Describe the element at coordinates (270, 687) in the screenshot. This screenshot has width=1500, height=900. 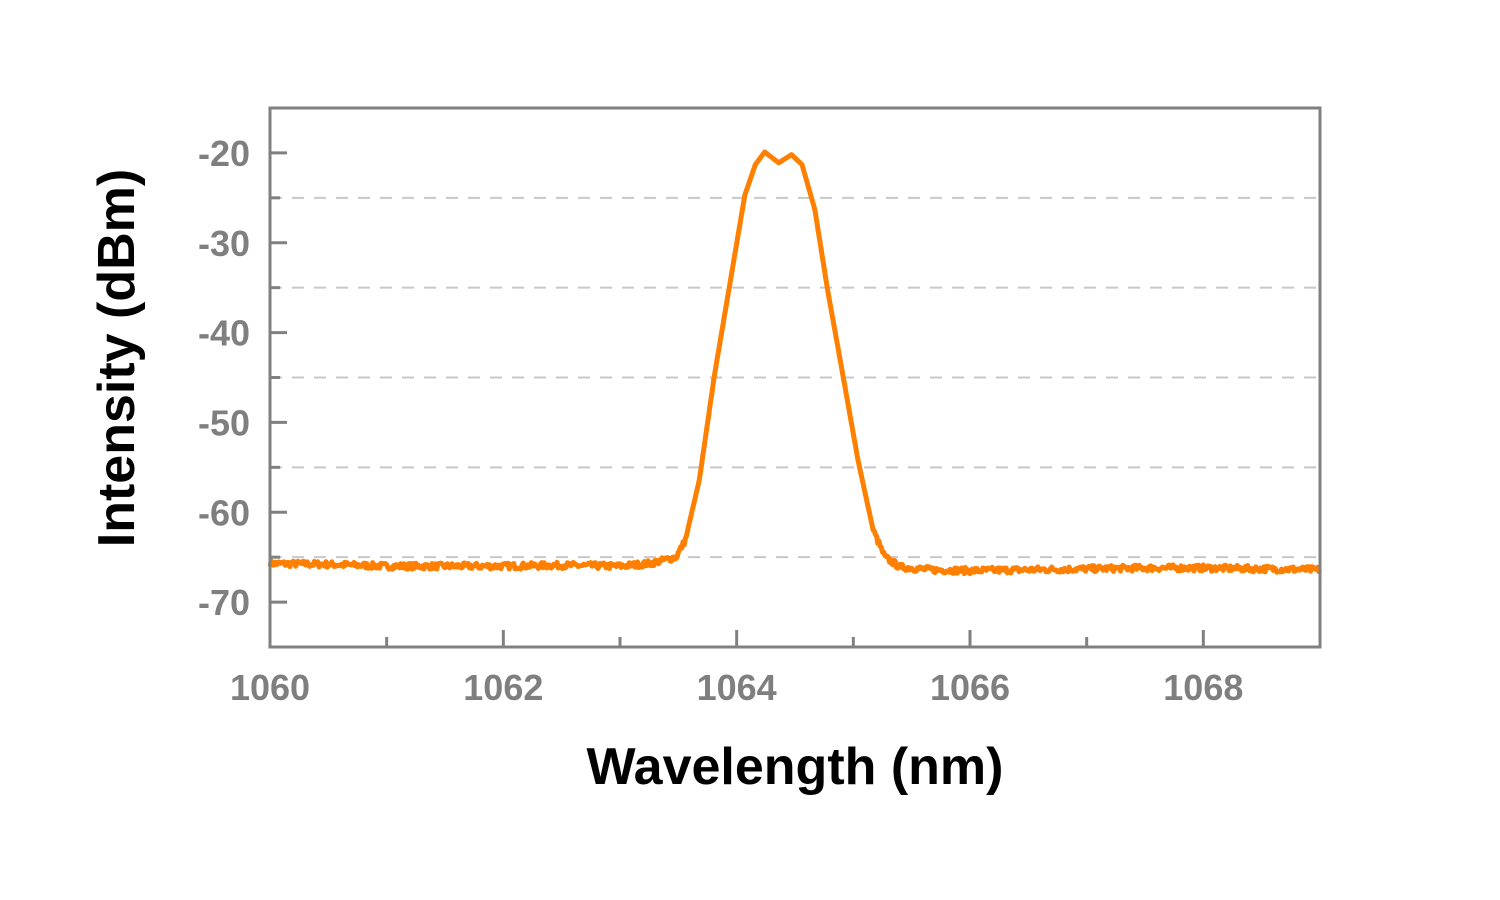
I see `x-tick-label: 1060` at that location.